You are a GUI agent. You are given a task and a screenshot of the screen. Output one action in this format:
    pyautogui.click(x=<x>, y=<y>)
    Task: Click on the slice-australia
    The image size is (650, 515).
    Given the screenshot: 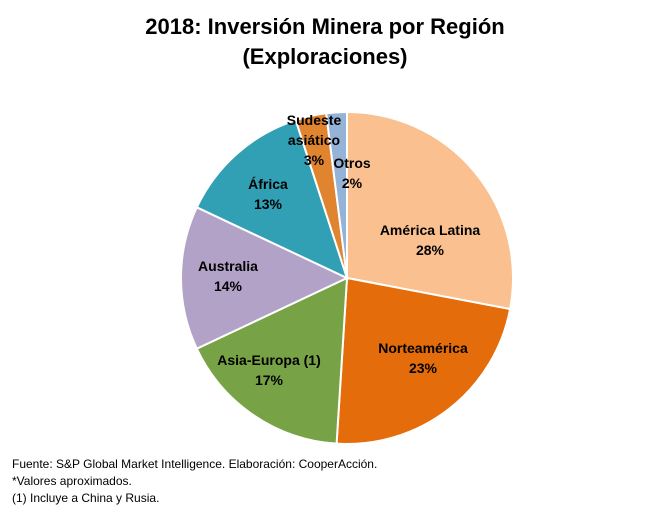 What is the action you would take?
    pyautogui.click(x=265, y=278)
    